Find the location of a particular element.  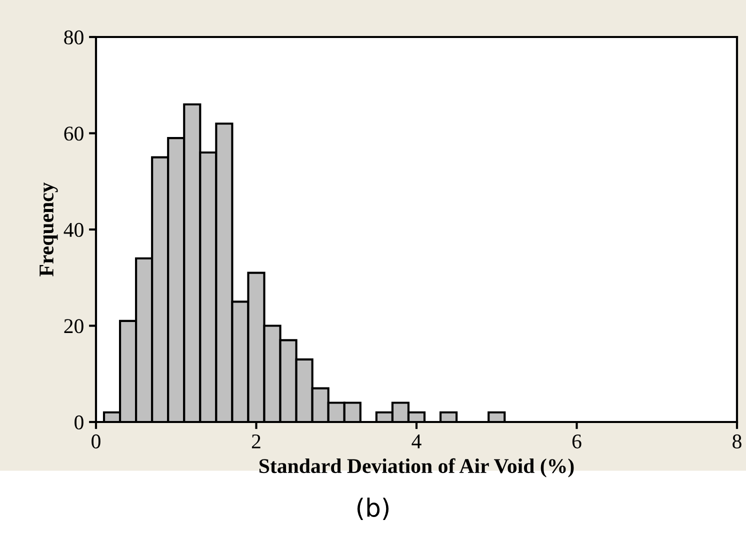

x-tick-label: 2 is located at coordinates (256, 441).